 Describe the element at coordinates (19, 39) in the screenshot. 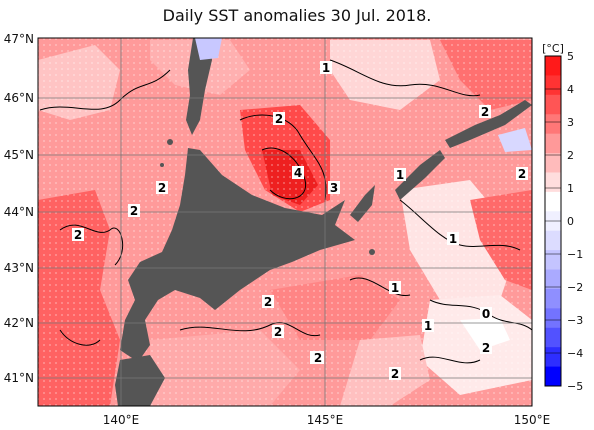

I see `lat-label: 47°N` at that location.